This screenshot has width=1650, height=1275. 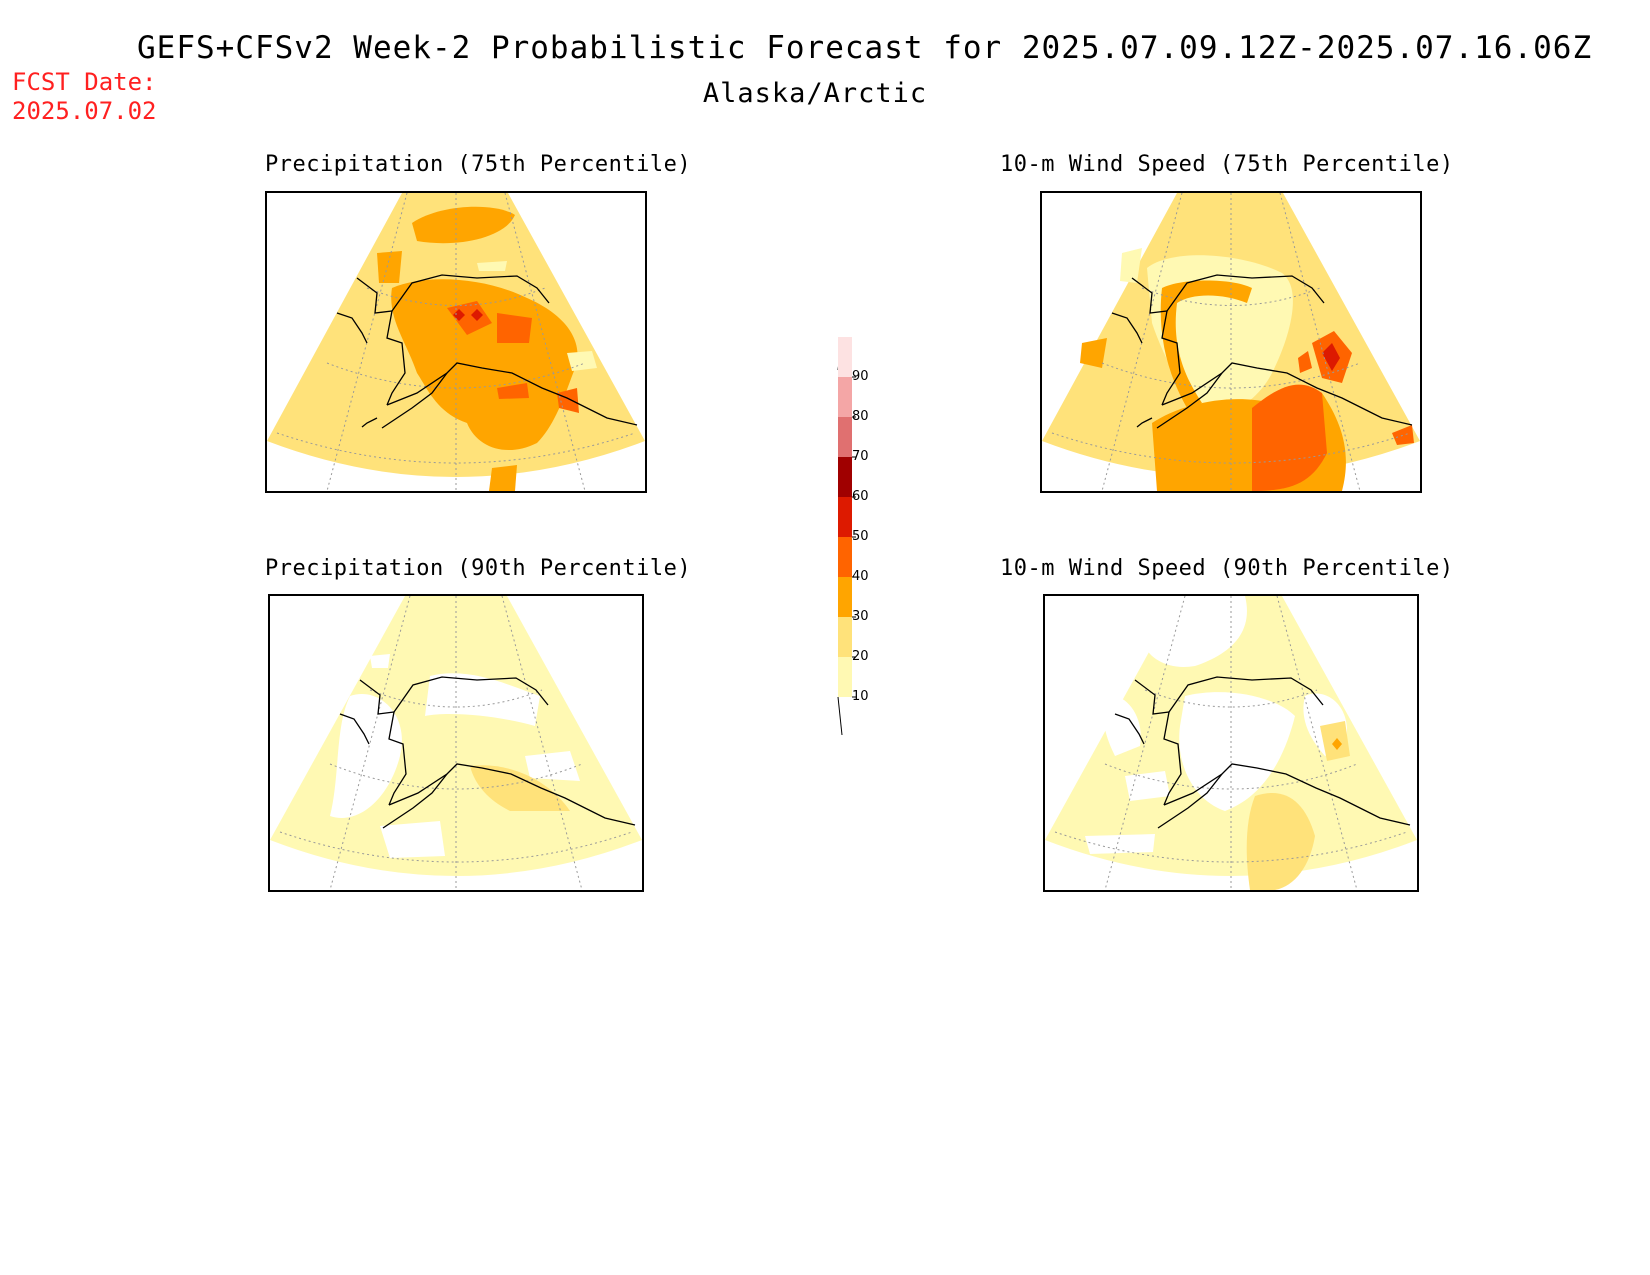 What do you see at coordinates (860, 656) in the screenshot?
I see `colorbar-label: 20` at bounding box center [860, 656].